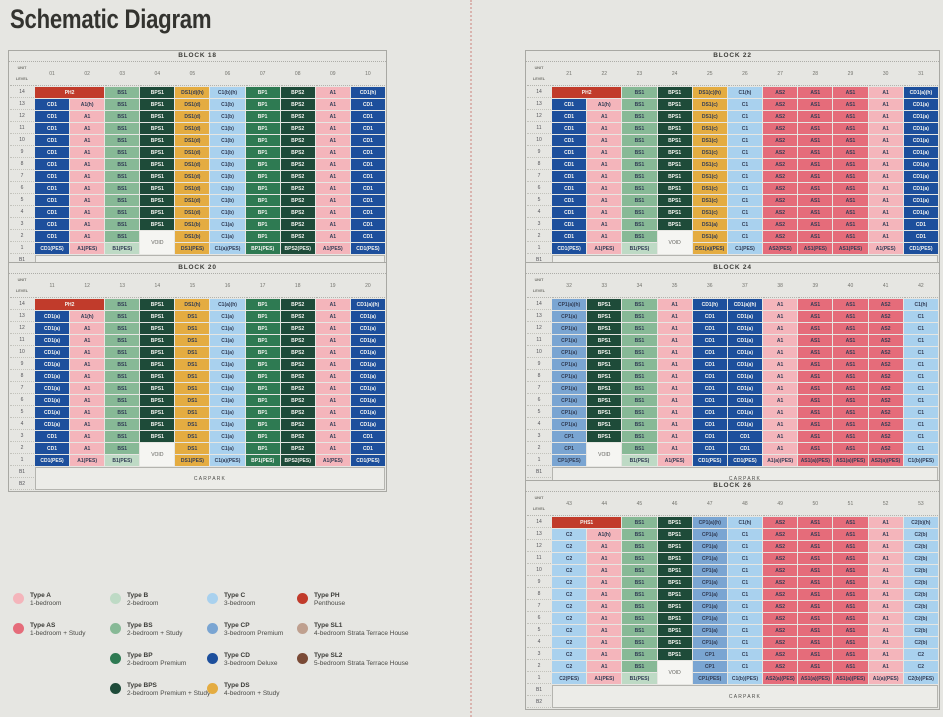  Describe the element at coordinates (192, 176) in the screenshot. I see `unit-cell: DS1(d)` at that location.